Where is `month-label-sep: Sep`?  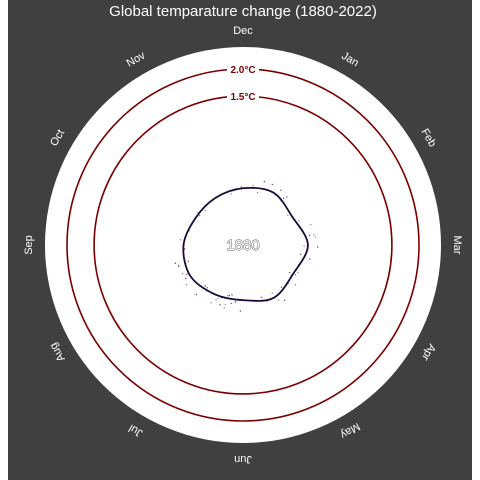 month-label-sep: Sep is located at coordinates (29, 245).